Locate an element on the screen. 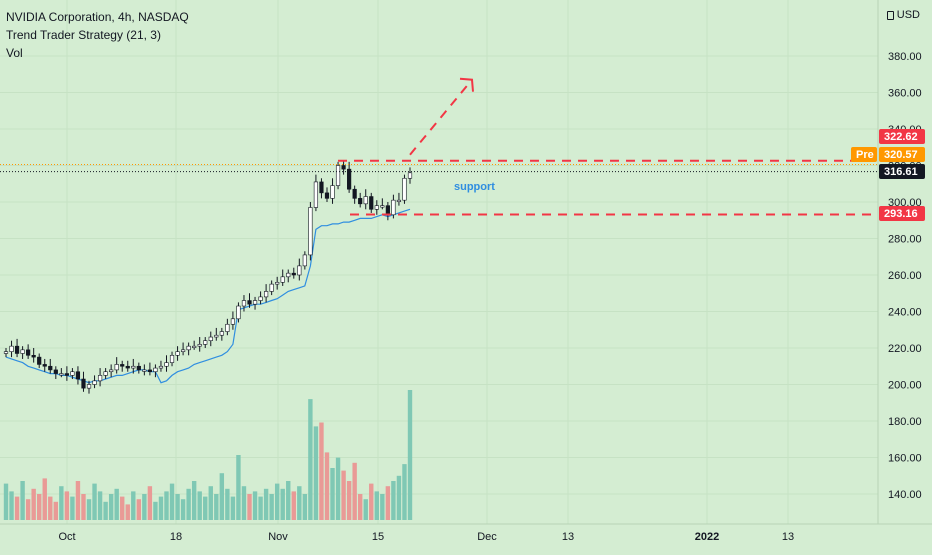  support-level-tag is located at coordinates (902, 213).